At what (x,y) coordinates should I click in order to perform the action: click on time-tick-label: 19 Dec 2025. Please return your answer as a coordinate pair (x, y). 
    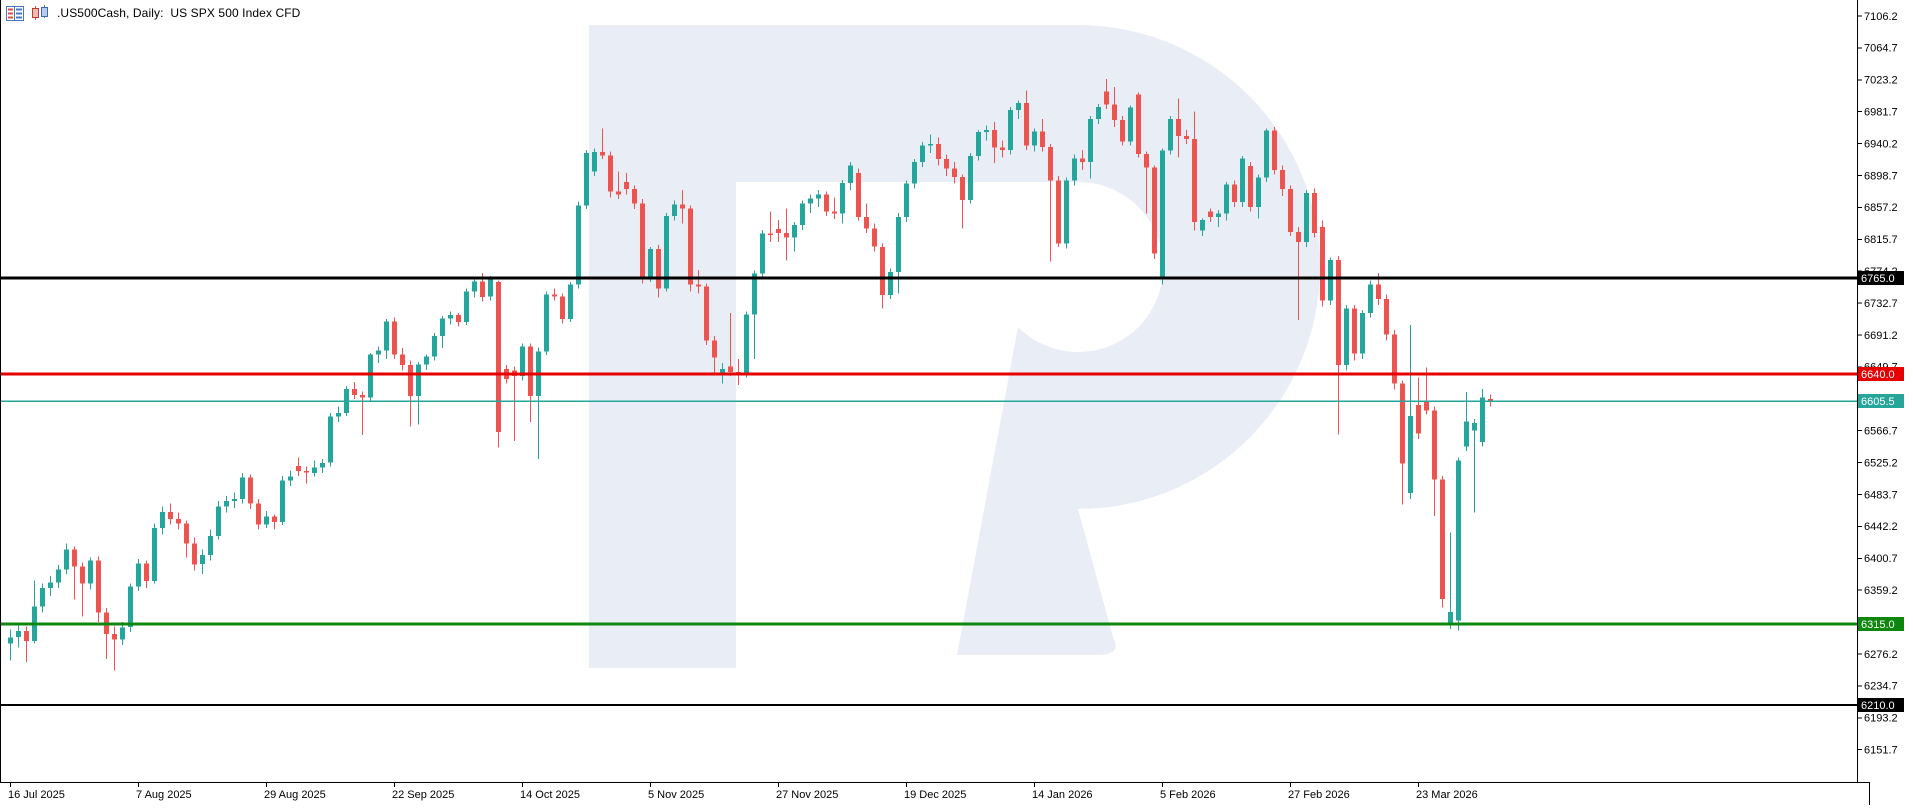
    Looking at the image, I should click on (935, 795).